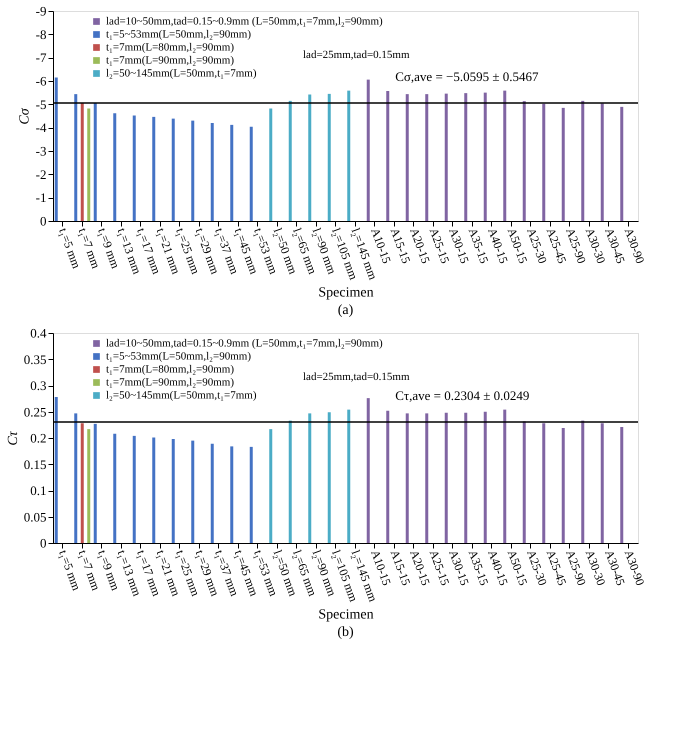 The width and height of the screenshot is (677, 755). What do you see at coordinates (25, 116) in the screenshot?
I see `y-axis-title: Cσ` at bounding box center [25, 116].